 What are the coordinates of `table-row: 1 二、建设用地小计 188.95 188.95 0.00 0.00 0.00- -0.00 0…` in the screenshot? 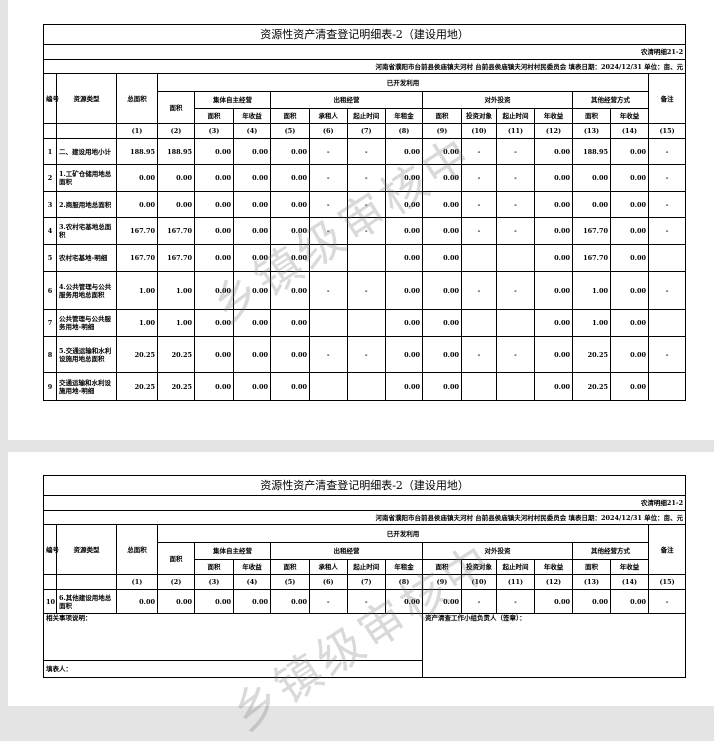 It's located at (365, 151).